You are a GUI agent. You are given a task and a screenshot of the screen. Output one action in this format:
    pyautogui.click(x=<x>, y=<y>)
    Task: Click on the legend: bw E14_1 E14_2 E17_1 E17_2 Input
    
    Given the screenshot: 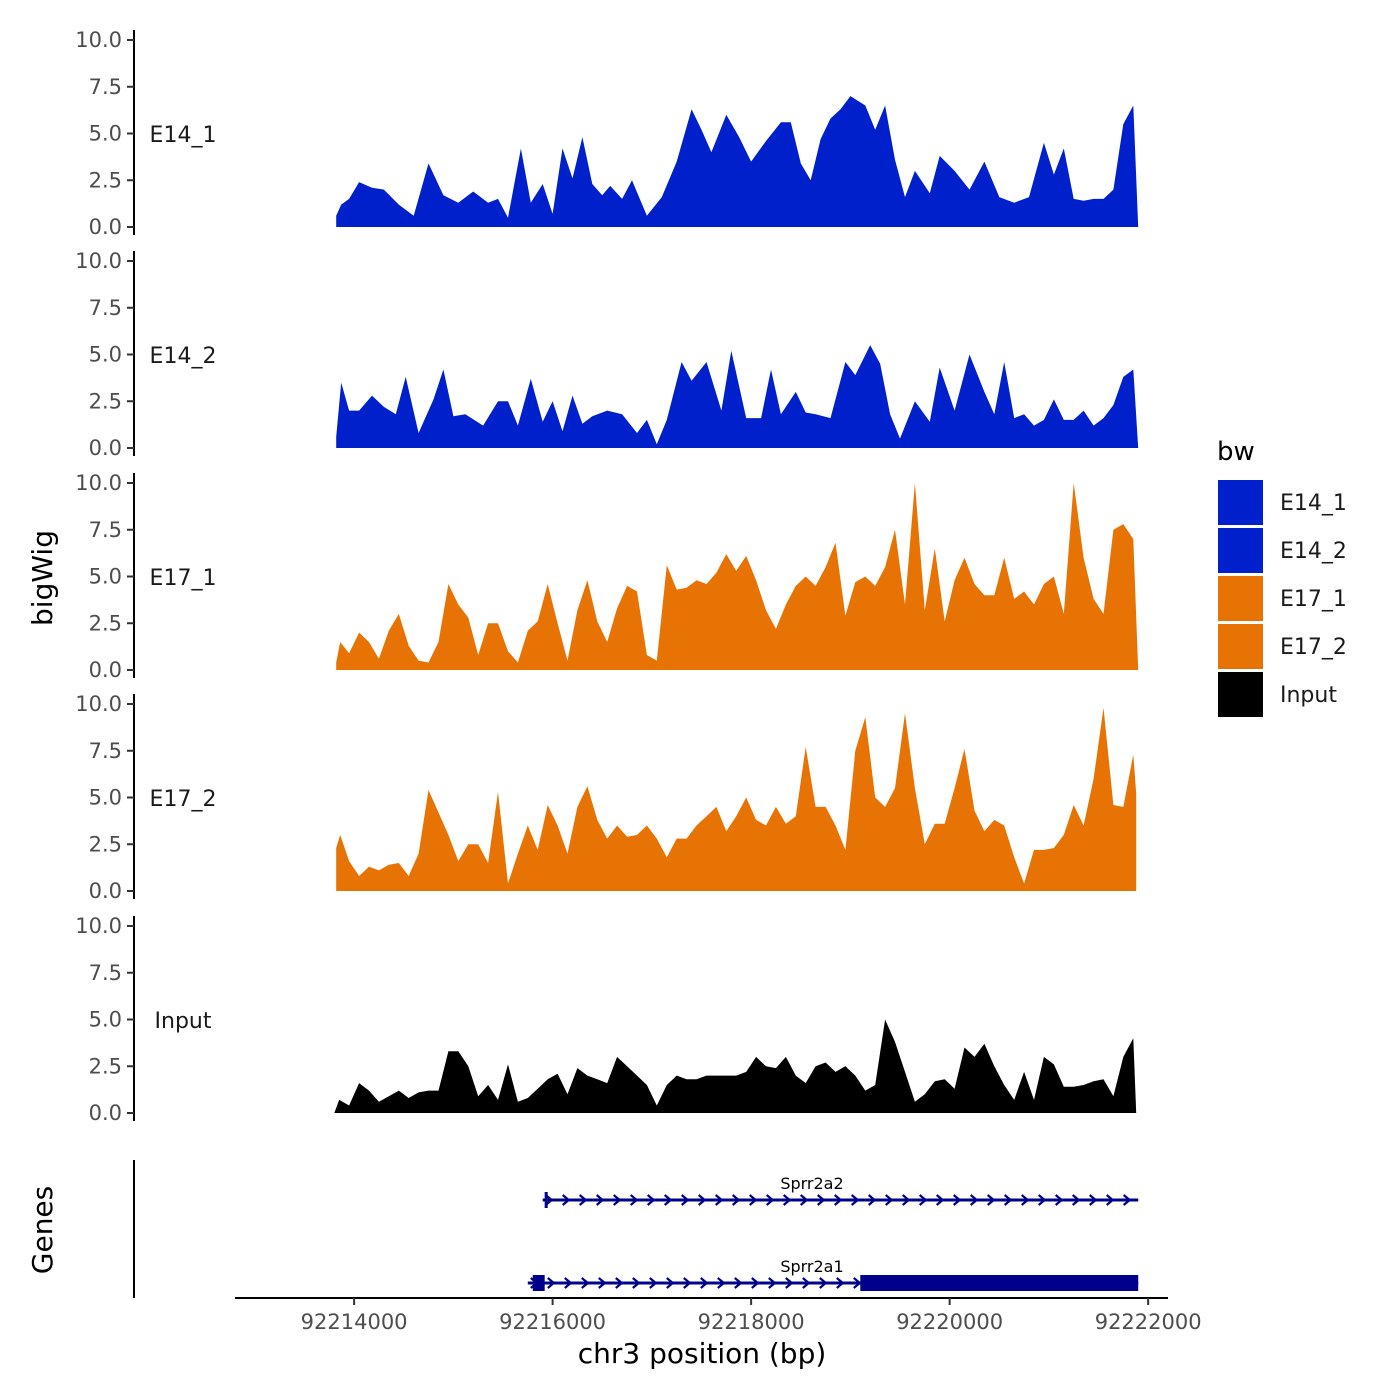 What is the action you would take?
    pyautogui.click(x=1282, y=577)
    